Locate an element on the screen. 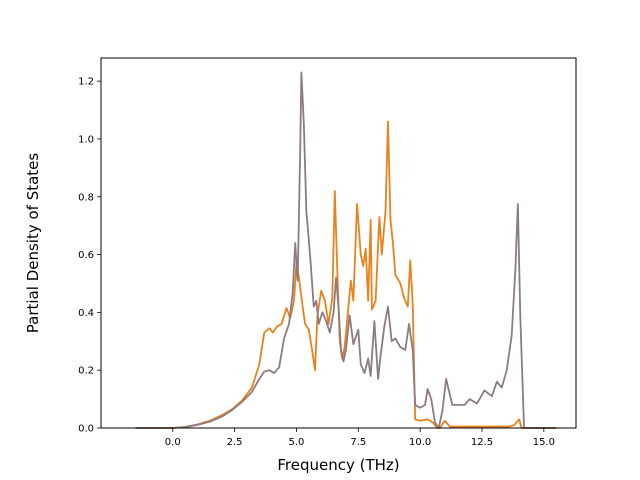  y-axis-ticks: 0.0 0.2 0.4 0.6 0.8 1.0 1.2 is located at coordinates (89, 256).